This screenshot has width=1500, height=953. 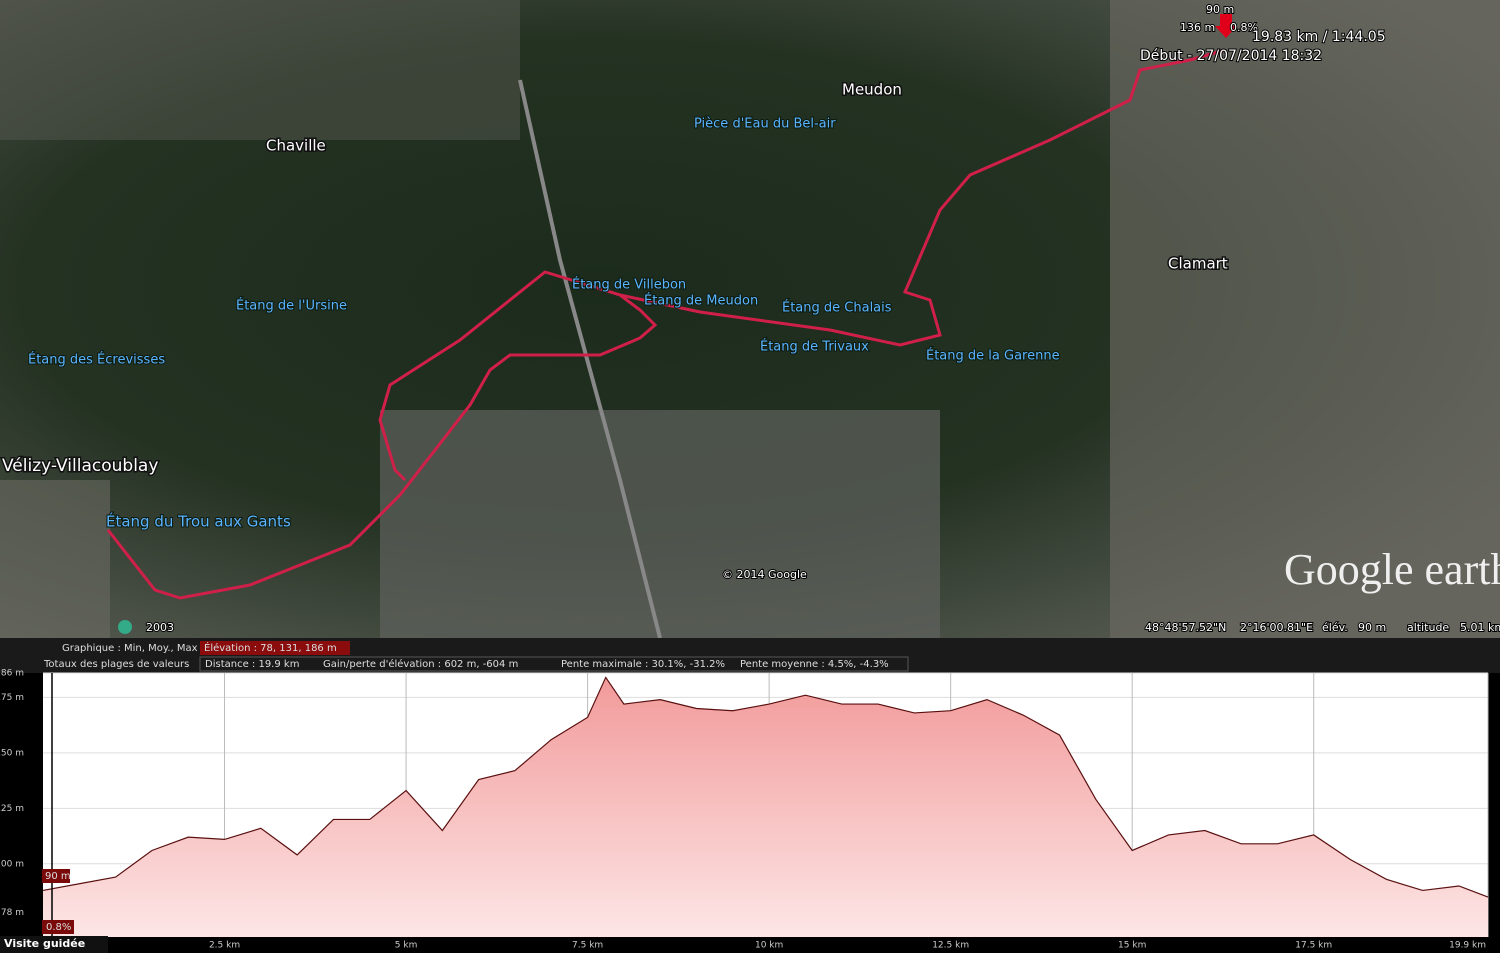 What do you see at coordinates (12, 809) in the screenshot?
I see `y-tick-label: 125 m` at bounding box center [12, 809].